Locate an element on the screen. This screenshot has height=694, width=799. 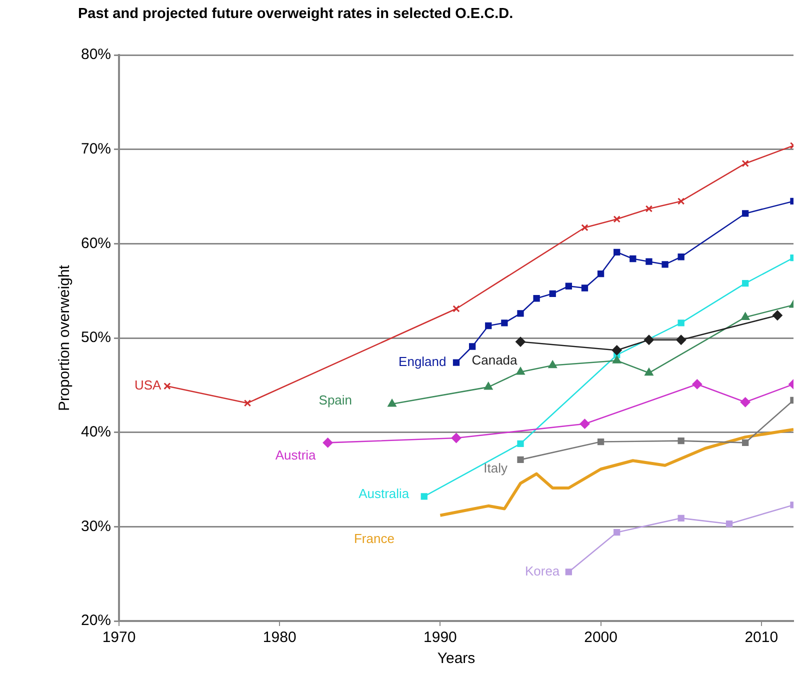
y-tick-label: 60% is located at coordinates (96, 243).